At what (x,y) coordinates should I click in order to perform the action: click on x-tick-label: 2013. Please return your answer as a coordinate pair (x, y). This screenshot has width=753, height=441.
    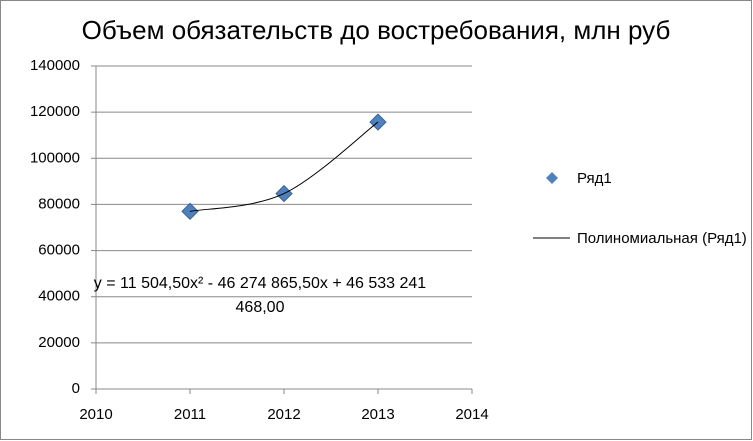
    Looking at the image, I should click on (377, 414).